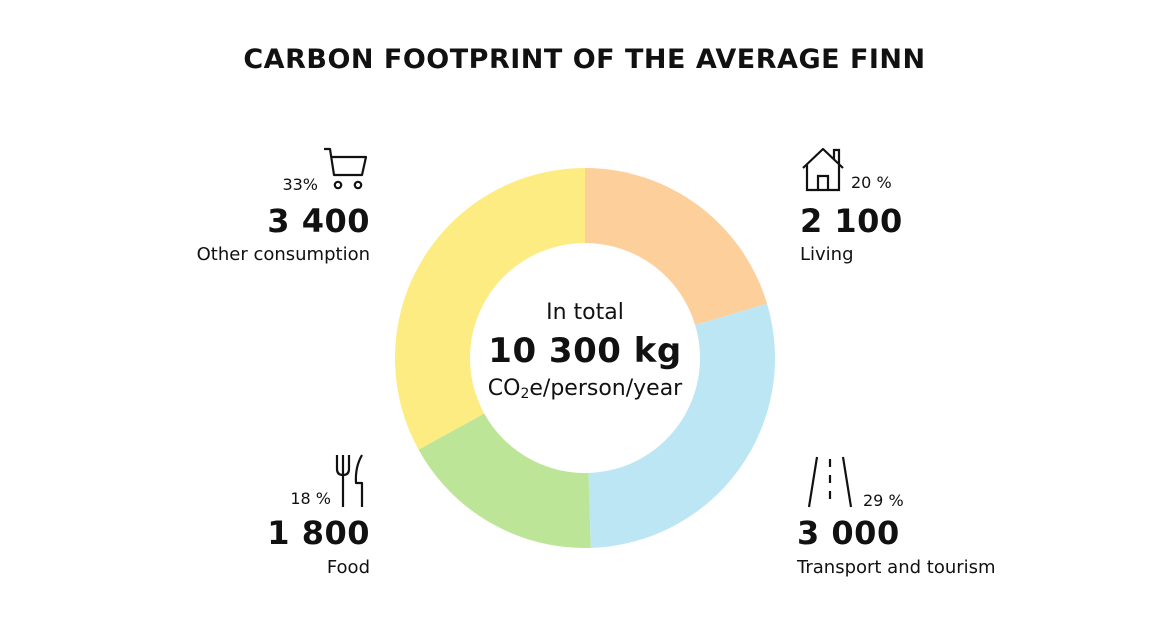  Describe the element at coordinates (848, 533) in the screenshot. I see `slice-value-label: 3 000` at that location.